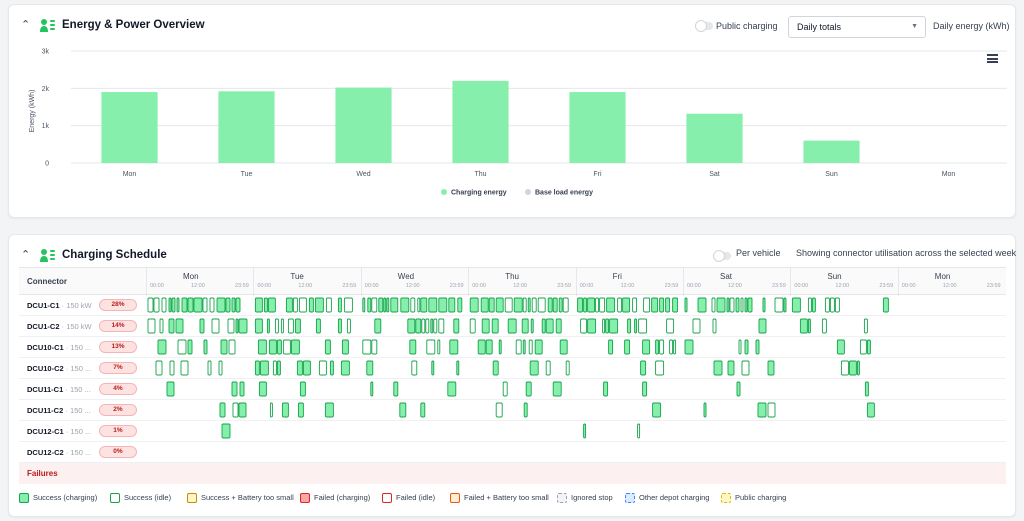 The width and height of the screenshot is (1024, 521). What do you see at coordinates (512, 368) in the screenshot?
I see `connector-row: DCU10-C2 · 150 ... 7%` at bounding box center [512, 368].